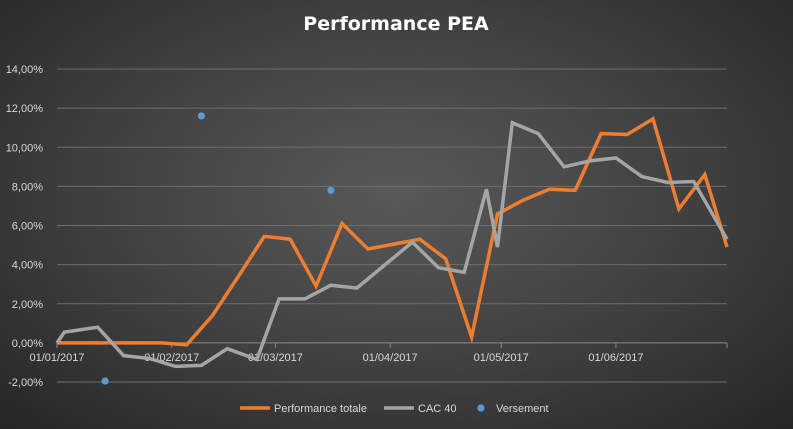 This screenshot has height=429, width=793. What do you see at coordinates (27, 266) in the screenshot?
I see `y-tick-label: 4,00%` at bounding box center [27, 266].